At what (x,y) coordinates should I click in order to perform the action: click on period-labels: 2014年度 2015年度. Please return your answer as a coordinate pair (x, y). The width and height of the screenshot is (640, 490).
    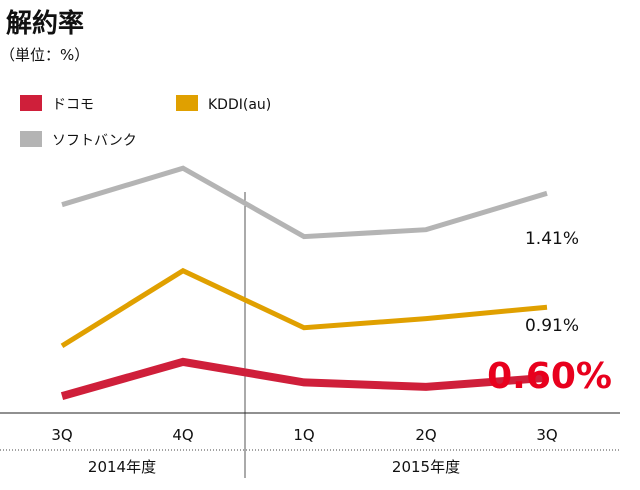
    Looking at the image, I should click on (274, 467).